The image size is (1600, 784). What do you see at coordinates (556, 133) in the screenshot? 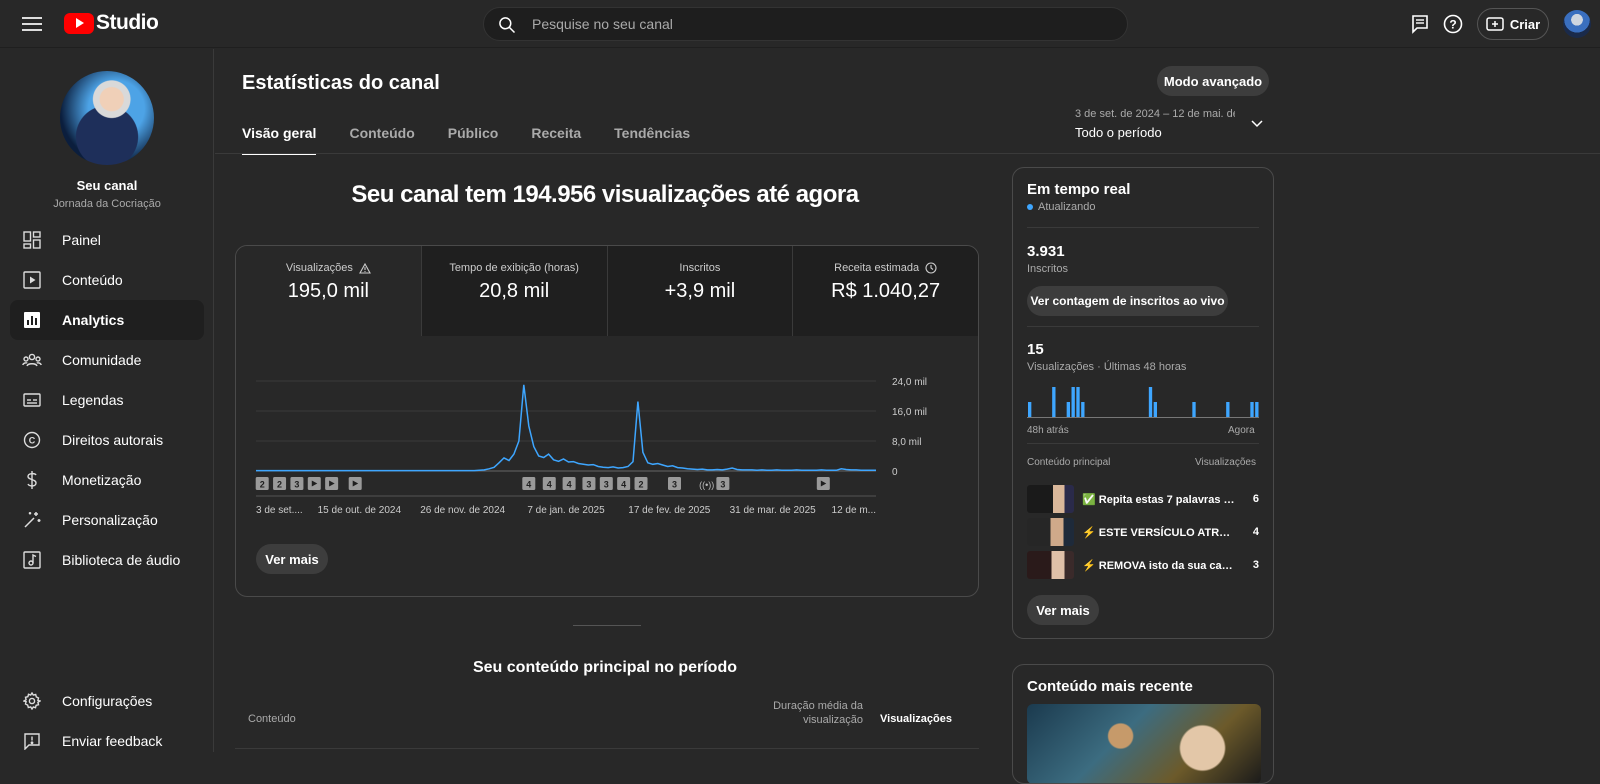
I see `tab-receita: Receita` at bounding box center [556, 133].